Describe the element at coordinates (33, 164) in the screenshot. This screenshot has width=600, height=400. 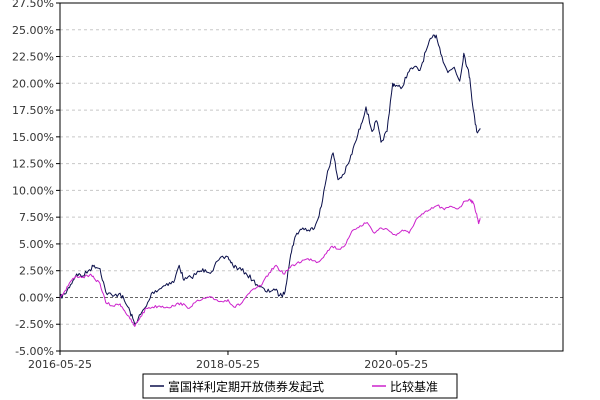
I see `y-tick-label: 12.50%` at that location.